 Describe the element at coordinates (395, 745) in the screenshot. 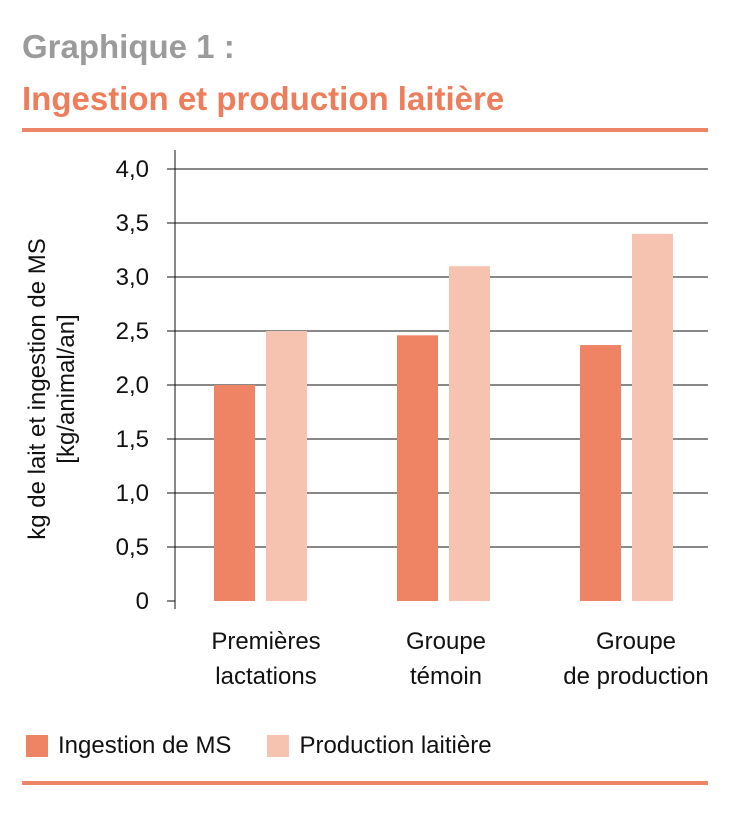

I see `legend-label-production: Production laitière` at that location.